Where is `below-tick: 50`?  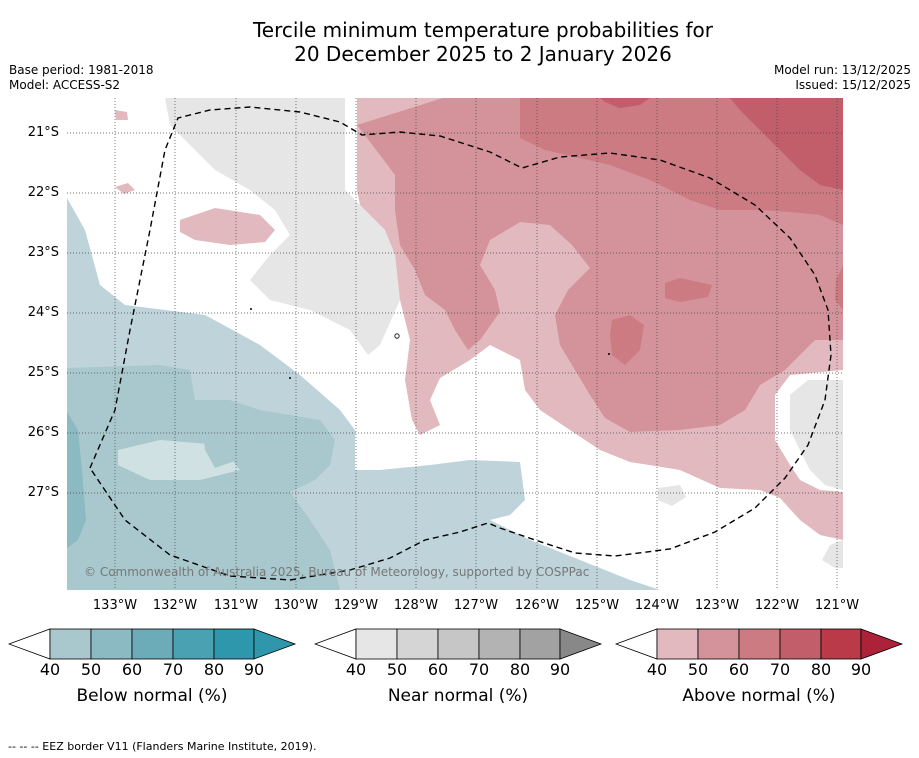 below-tick: 50 is located at coordinates (91, 669).